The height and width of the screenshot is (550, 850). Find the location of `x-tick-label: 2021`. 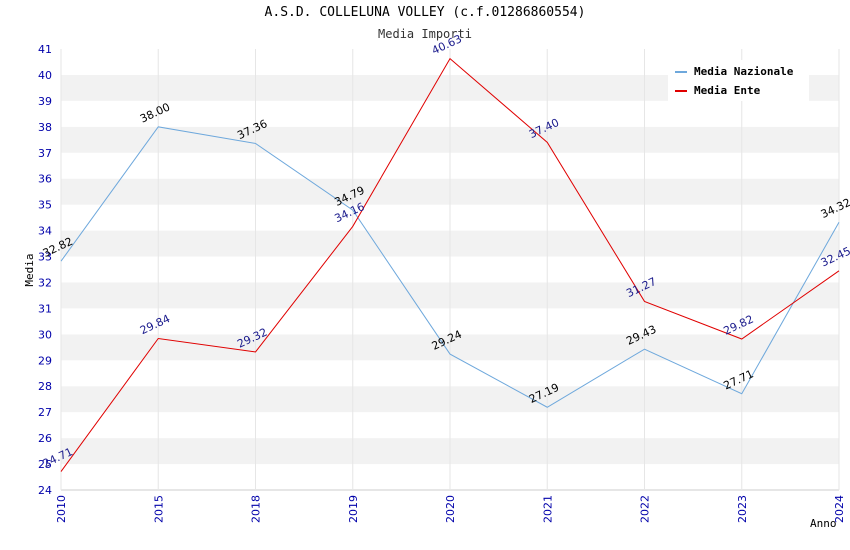

x-tick-label: 2021 is located at coordinates (547, 509).